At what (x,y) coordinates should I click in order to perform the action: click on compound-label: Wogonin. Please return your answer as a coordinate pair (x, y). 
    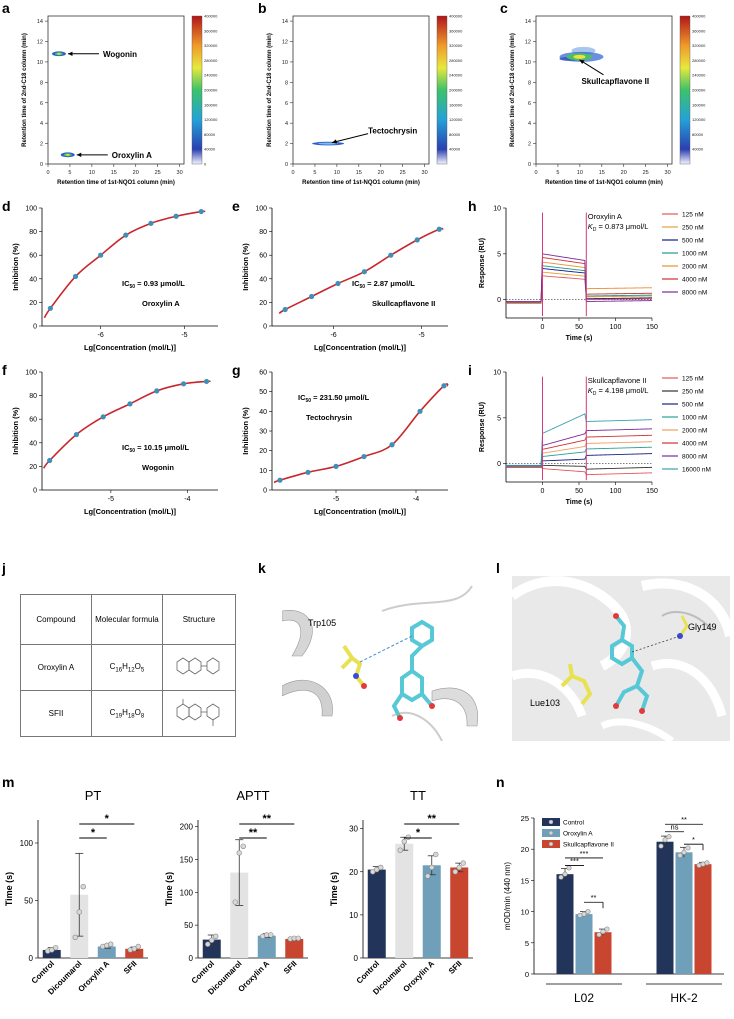
    Looking at the image, I should click on (158, 467).